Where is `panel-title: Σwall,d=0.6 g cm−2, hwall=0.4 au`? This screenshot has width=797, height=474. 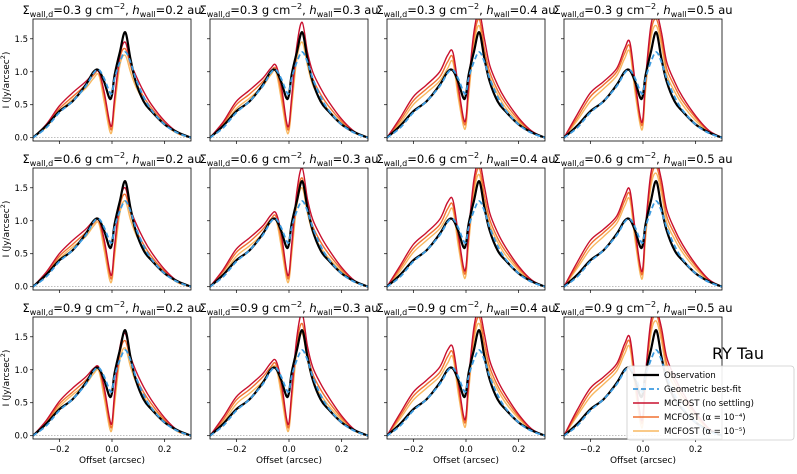 panel-title: Σwall,d=0.6 g cm−2, hwall=0.4 au is located at coordinates (465, 159).